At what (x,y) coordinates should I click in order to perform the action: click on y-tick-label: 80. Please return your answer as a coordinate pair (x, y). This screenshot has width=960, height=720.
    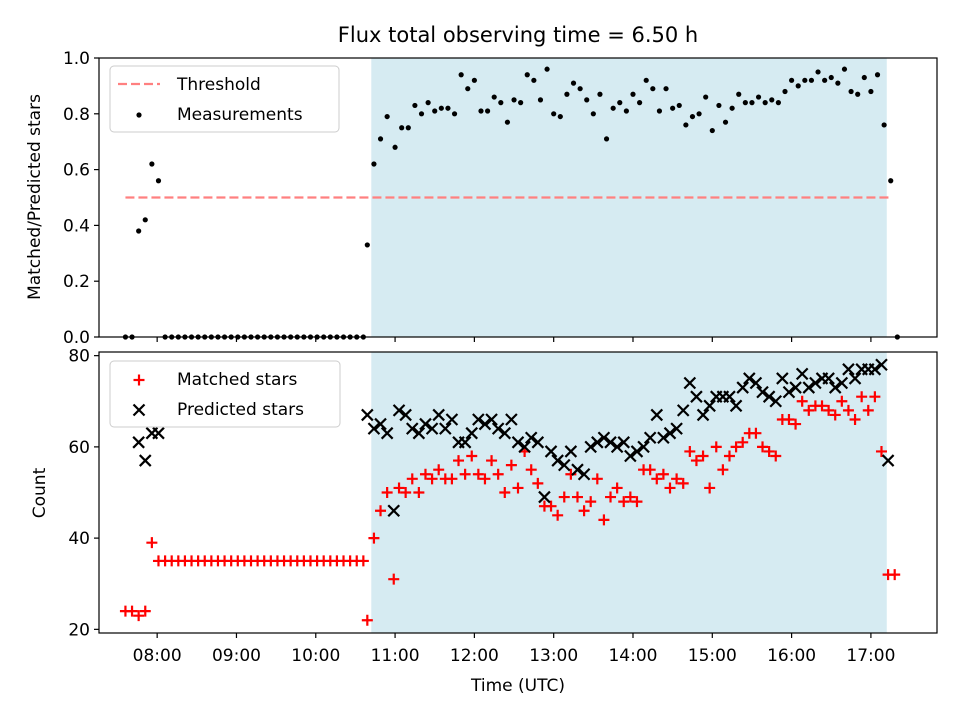
    Looking at the image, I should click on (79, 357).